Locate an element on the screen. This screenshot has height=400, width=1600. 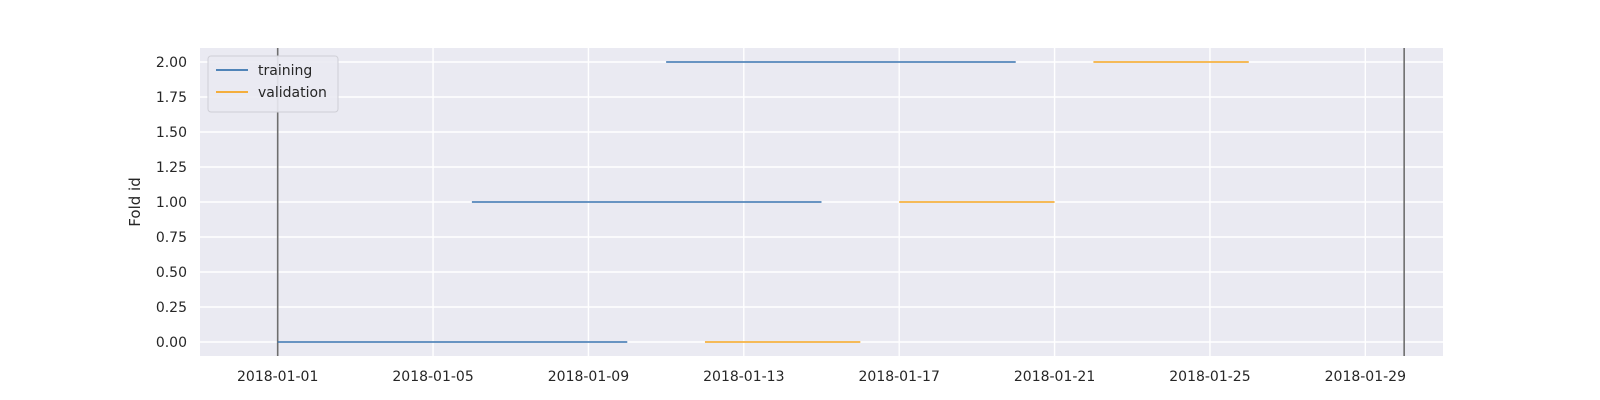
x-tick-label: 2018-01-01 is located at coordinates (277, 377).